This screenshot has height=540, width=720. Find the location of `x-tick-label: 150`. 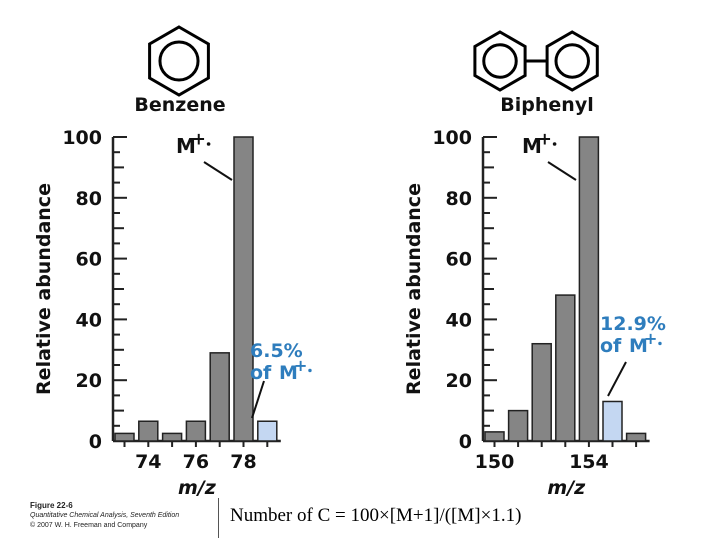

x-tick-label: 150 is located at coordinates (495, 462).